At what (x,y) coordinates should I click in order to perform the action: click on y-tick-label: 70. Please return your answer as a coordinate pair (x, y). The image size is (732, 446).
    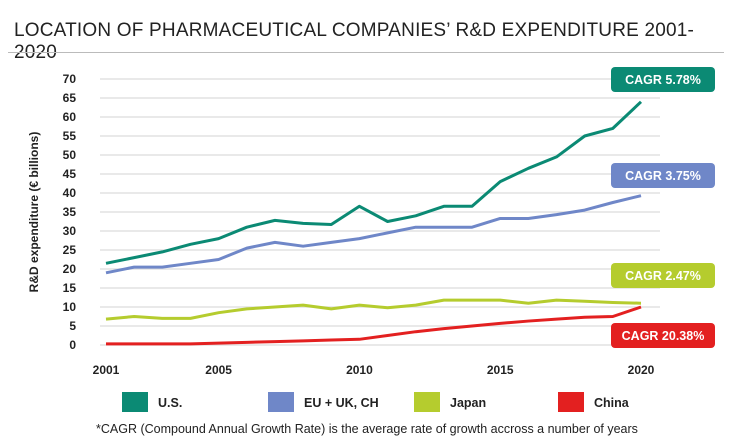
    Looking at the image, I should click on (70, 79).